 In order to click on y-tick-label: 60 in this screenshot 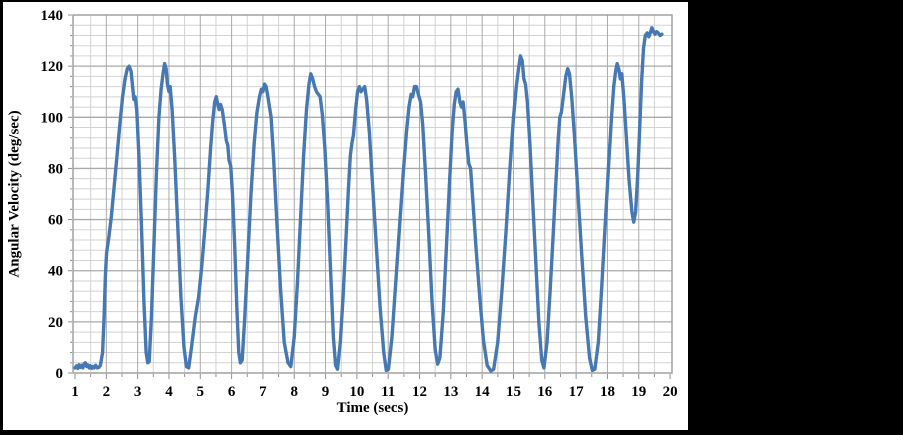, I will do `click(55, 221)`.